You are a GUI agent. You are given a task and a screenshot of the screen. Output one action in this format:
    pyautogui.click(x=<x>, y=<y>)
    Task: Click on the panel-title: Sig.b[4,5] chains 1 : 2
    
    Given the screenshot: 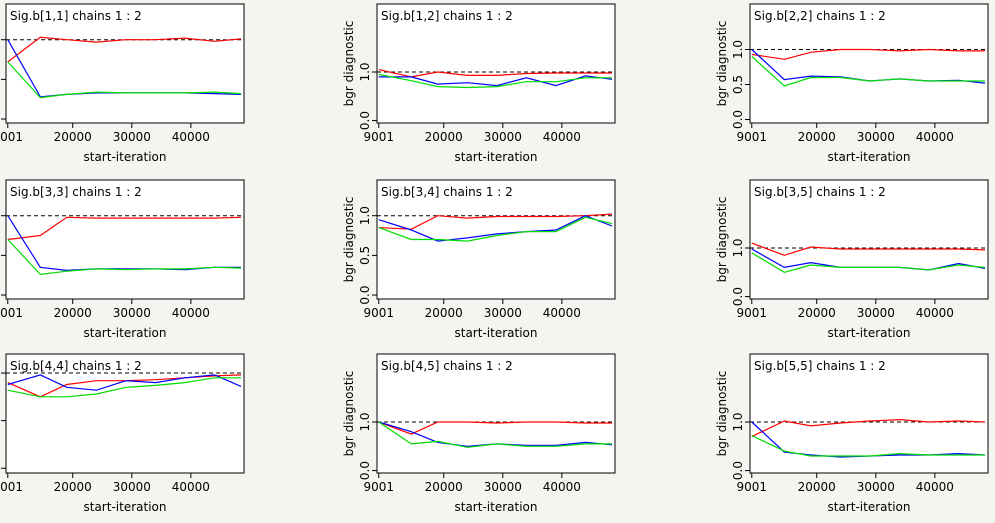 What is the action you would take?
    pyautogui.click(x=447, y=366)
    